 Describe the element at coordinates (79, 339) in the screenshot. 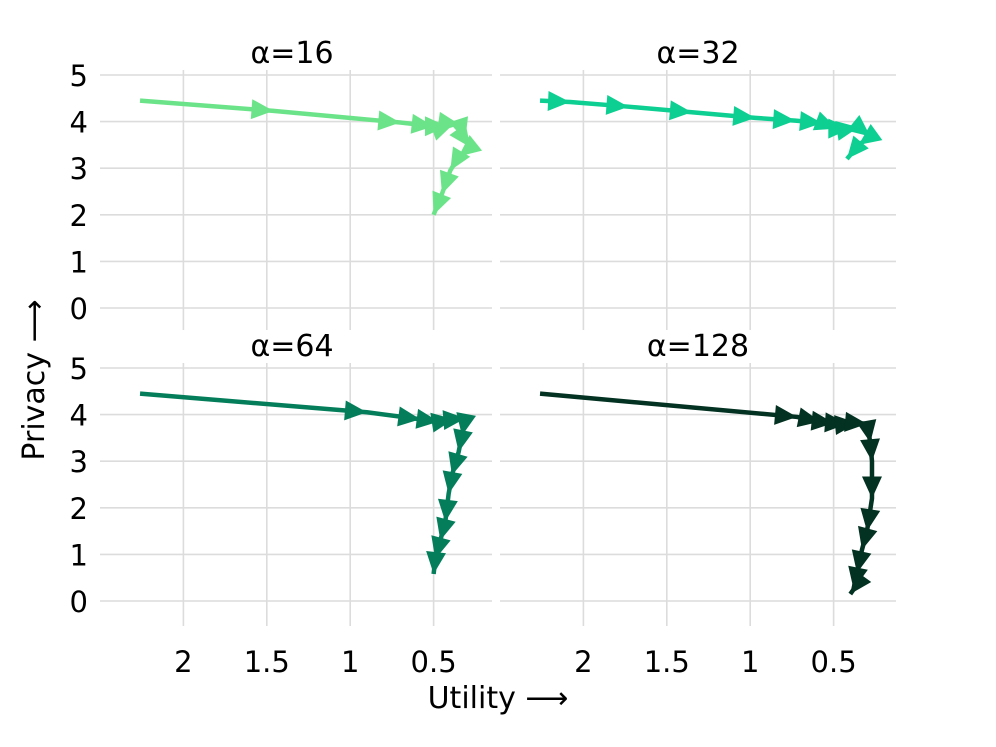

I see `y-tick-labels: 0 1 2 3 4 5 0 1 2 3 4 5` at that location.